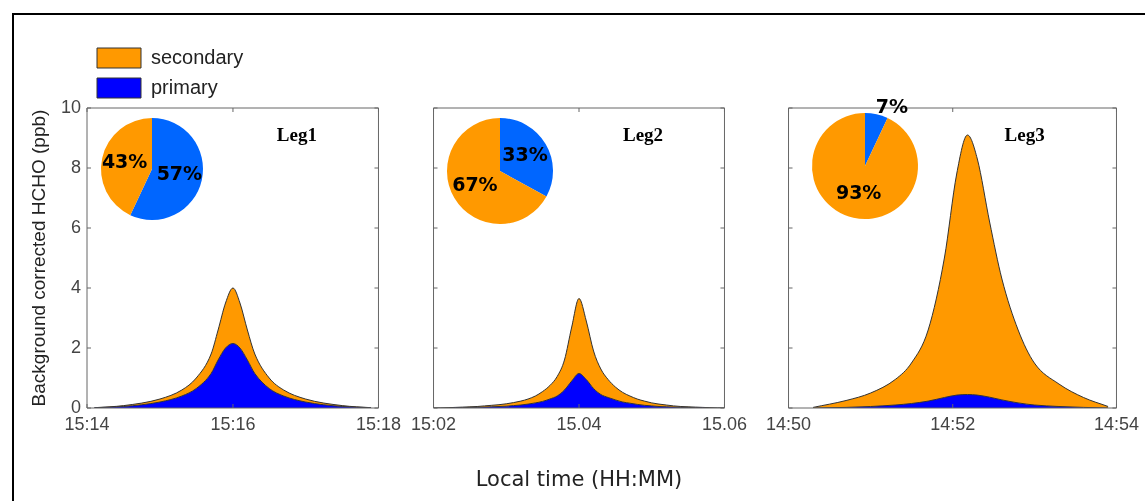 The image size is (1145, 501). I want to click on data-label: 67%, so click(475, 183).